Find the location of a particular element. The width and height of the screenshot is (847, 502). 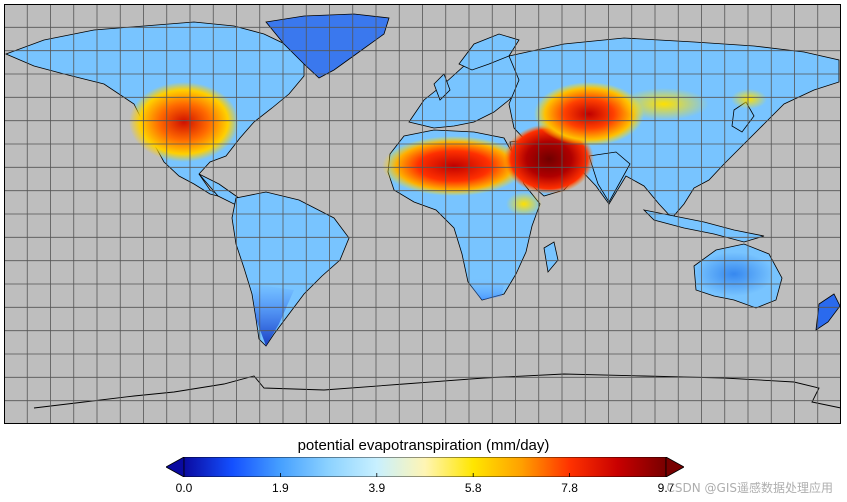

colorbar is located at coordinates (425, 467).